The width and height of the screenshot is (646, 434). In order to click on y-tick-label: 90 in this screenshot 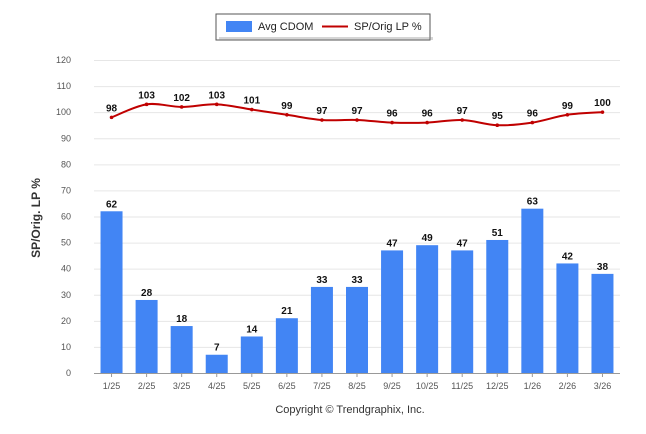, I will do `click(66, 138)`.